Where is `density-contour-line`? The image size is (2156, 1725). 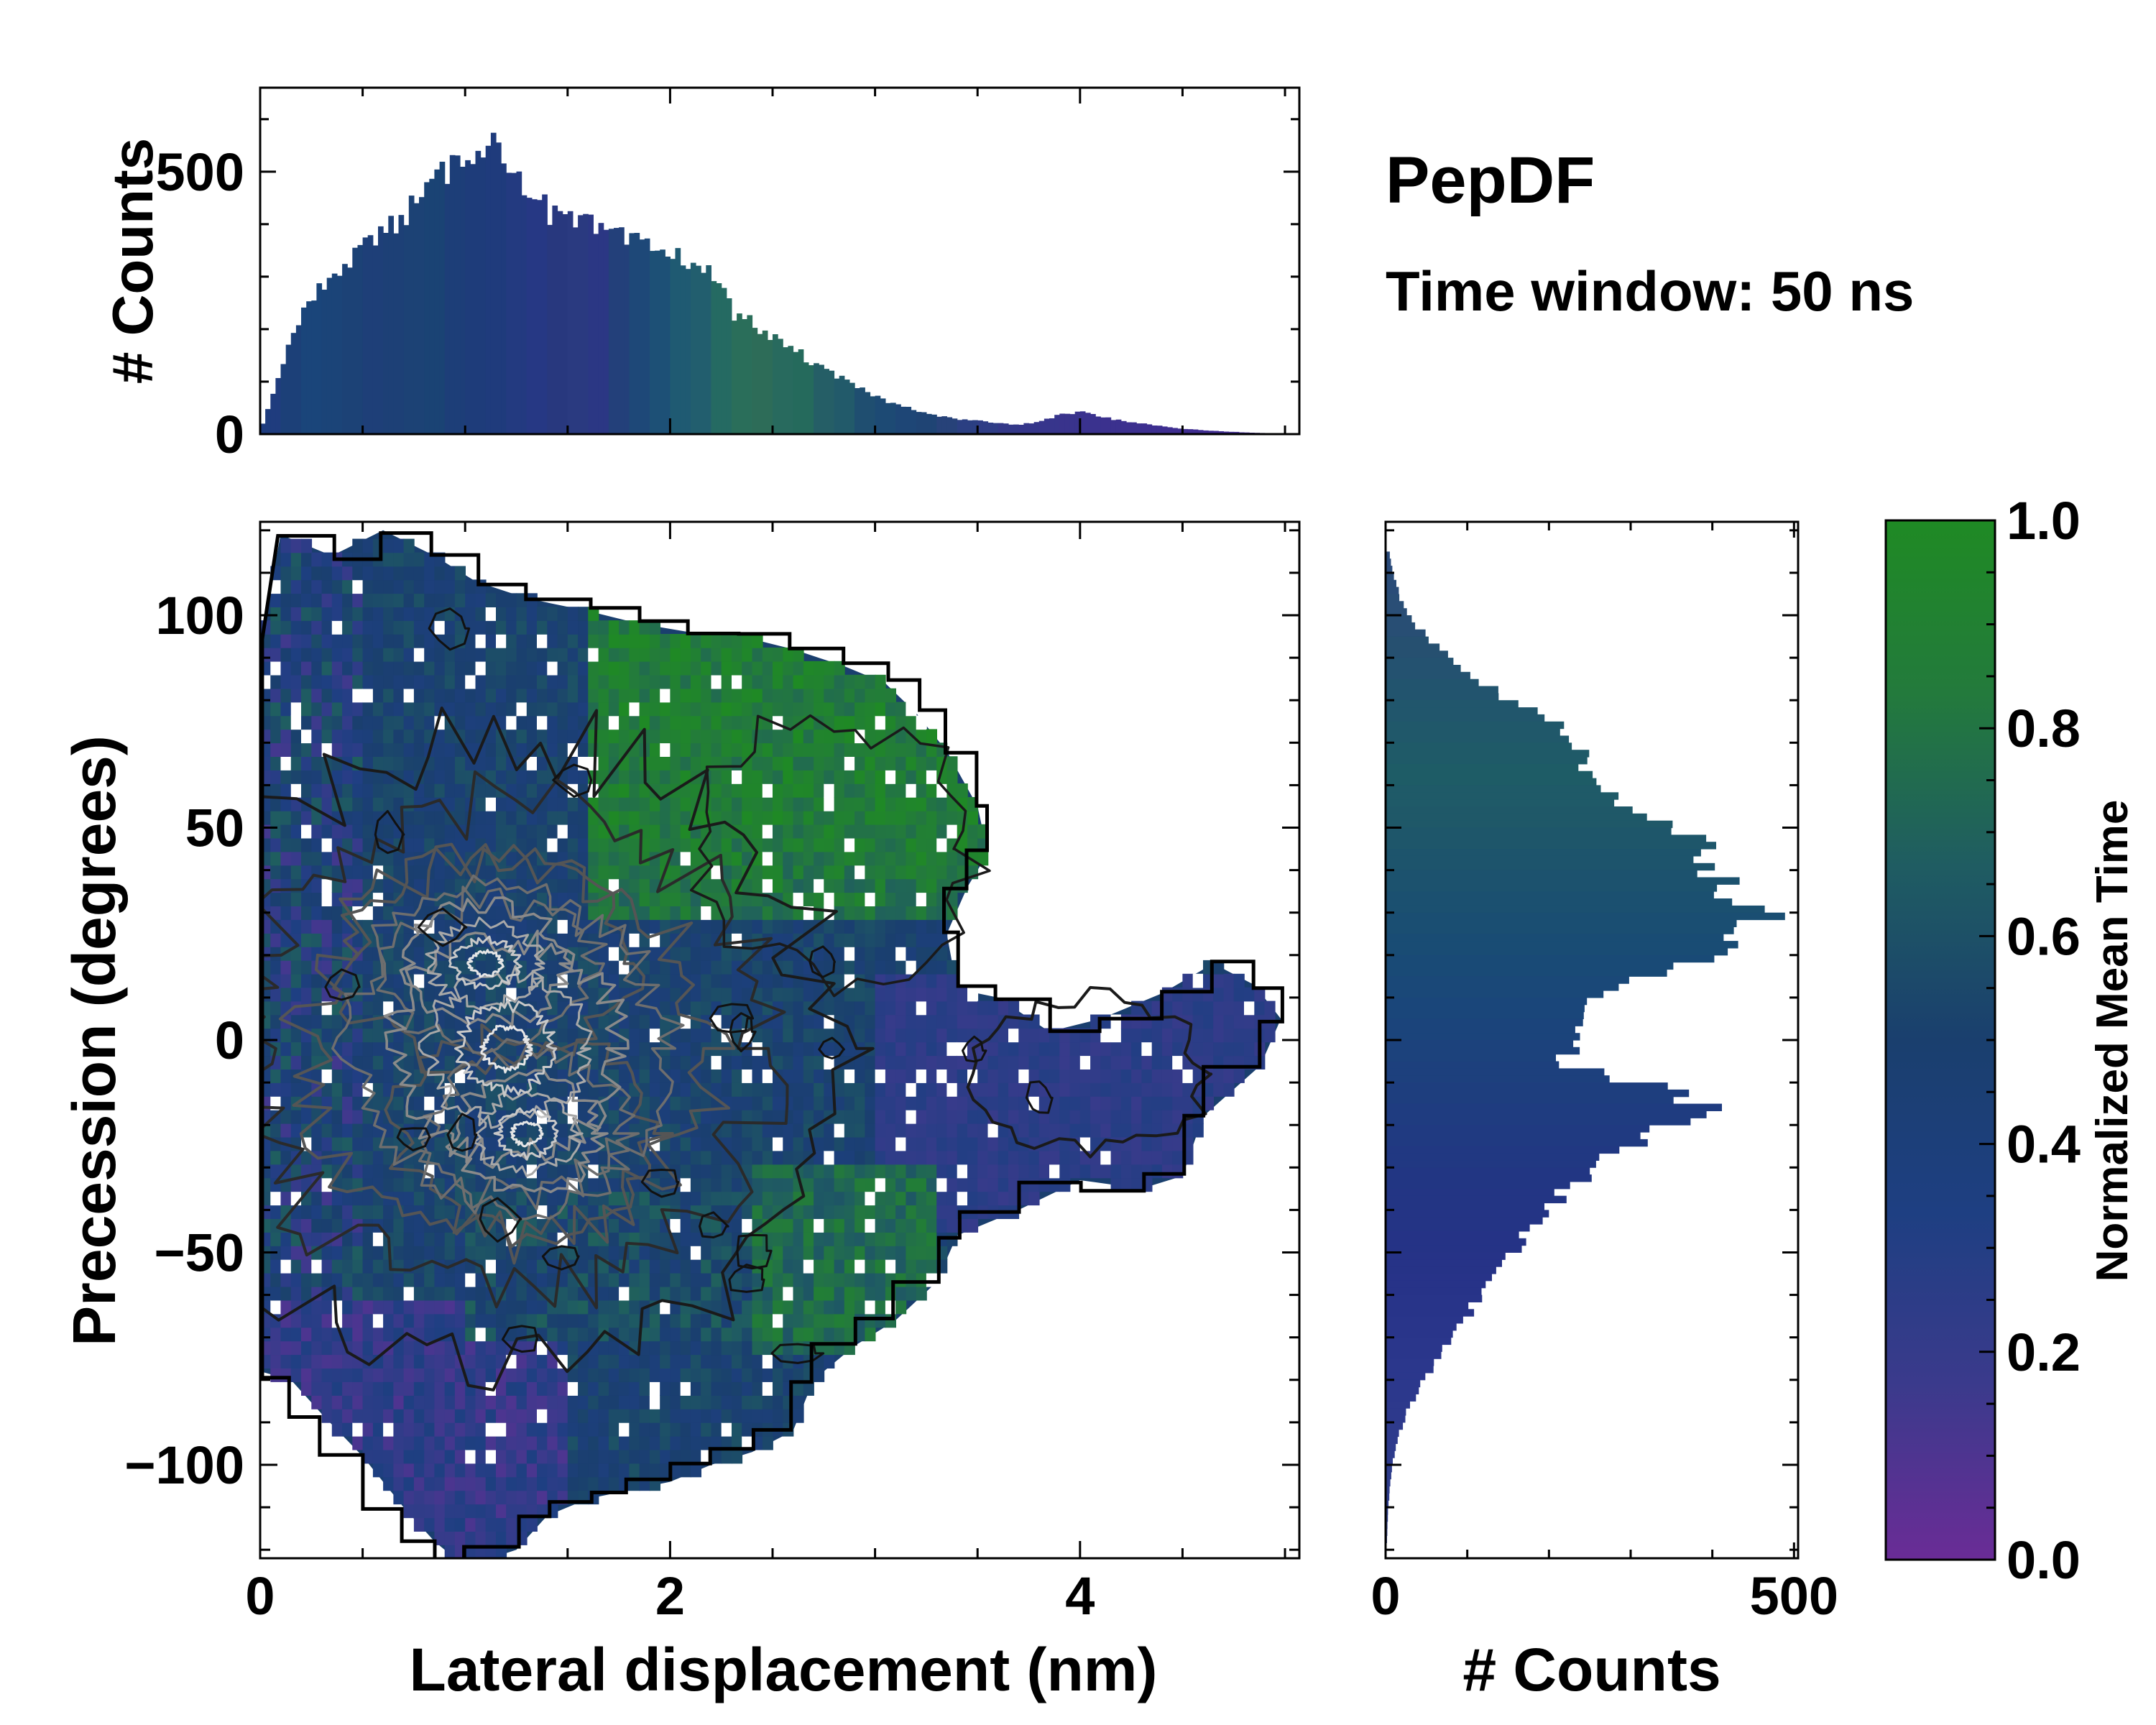
density-contour-line is located at coordinates (526, 1134).